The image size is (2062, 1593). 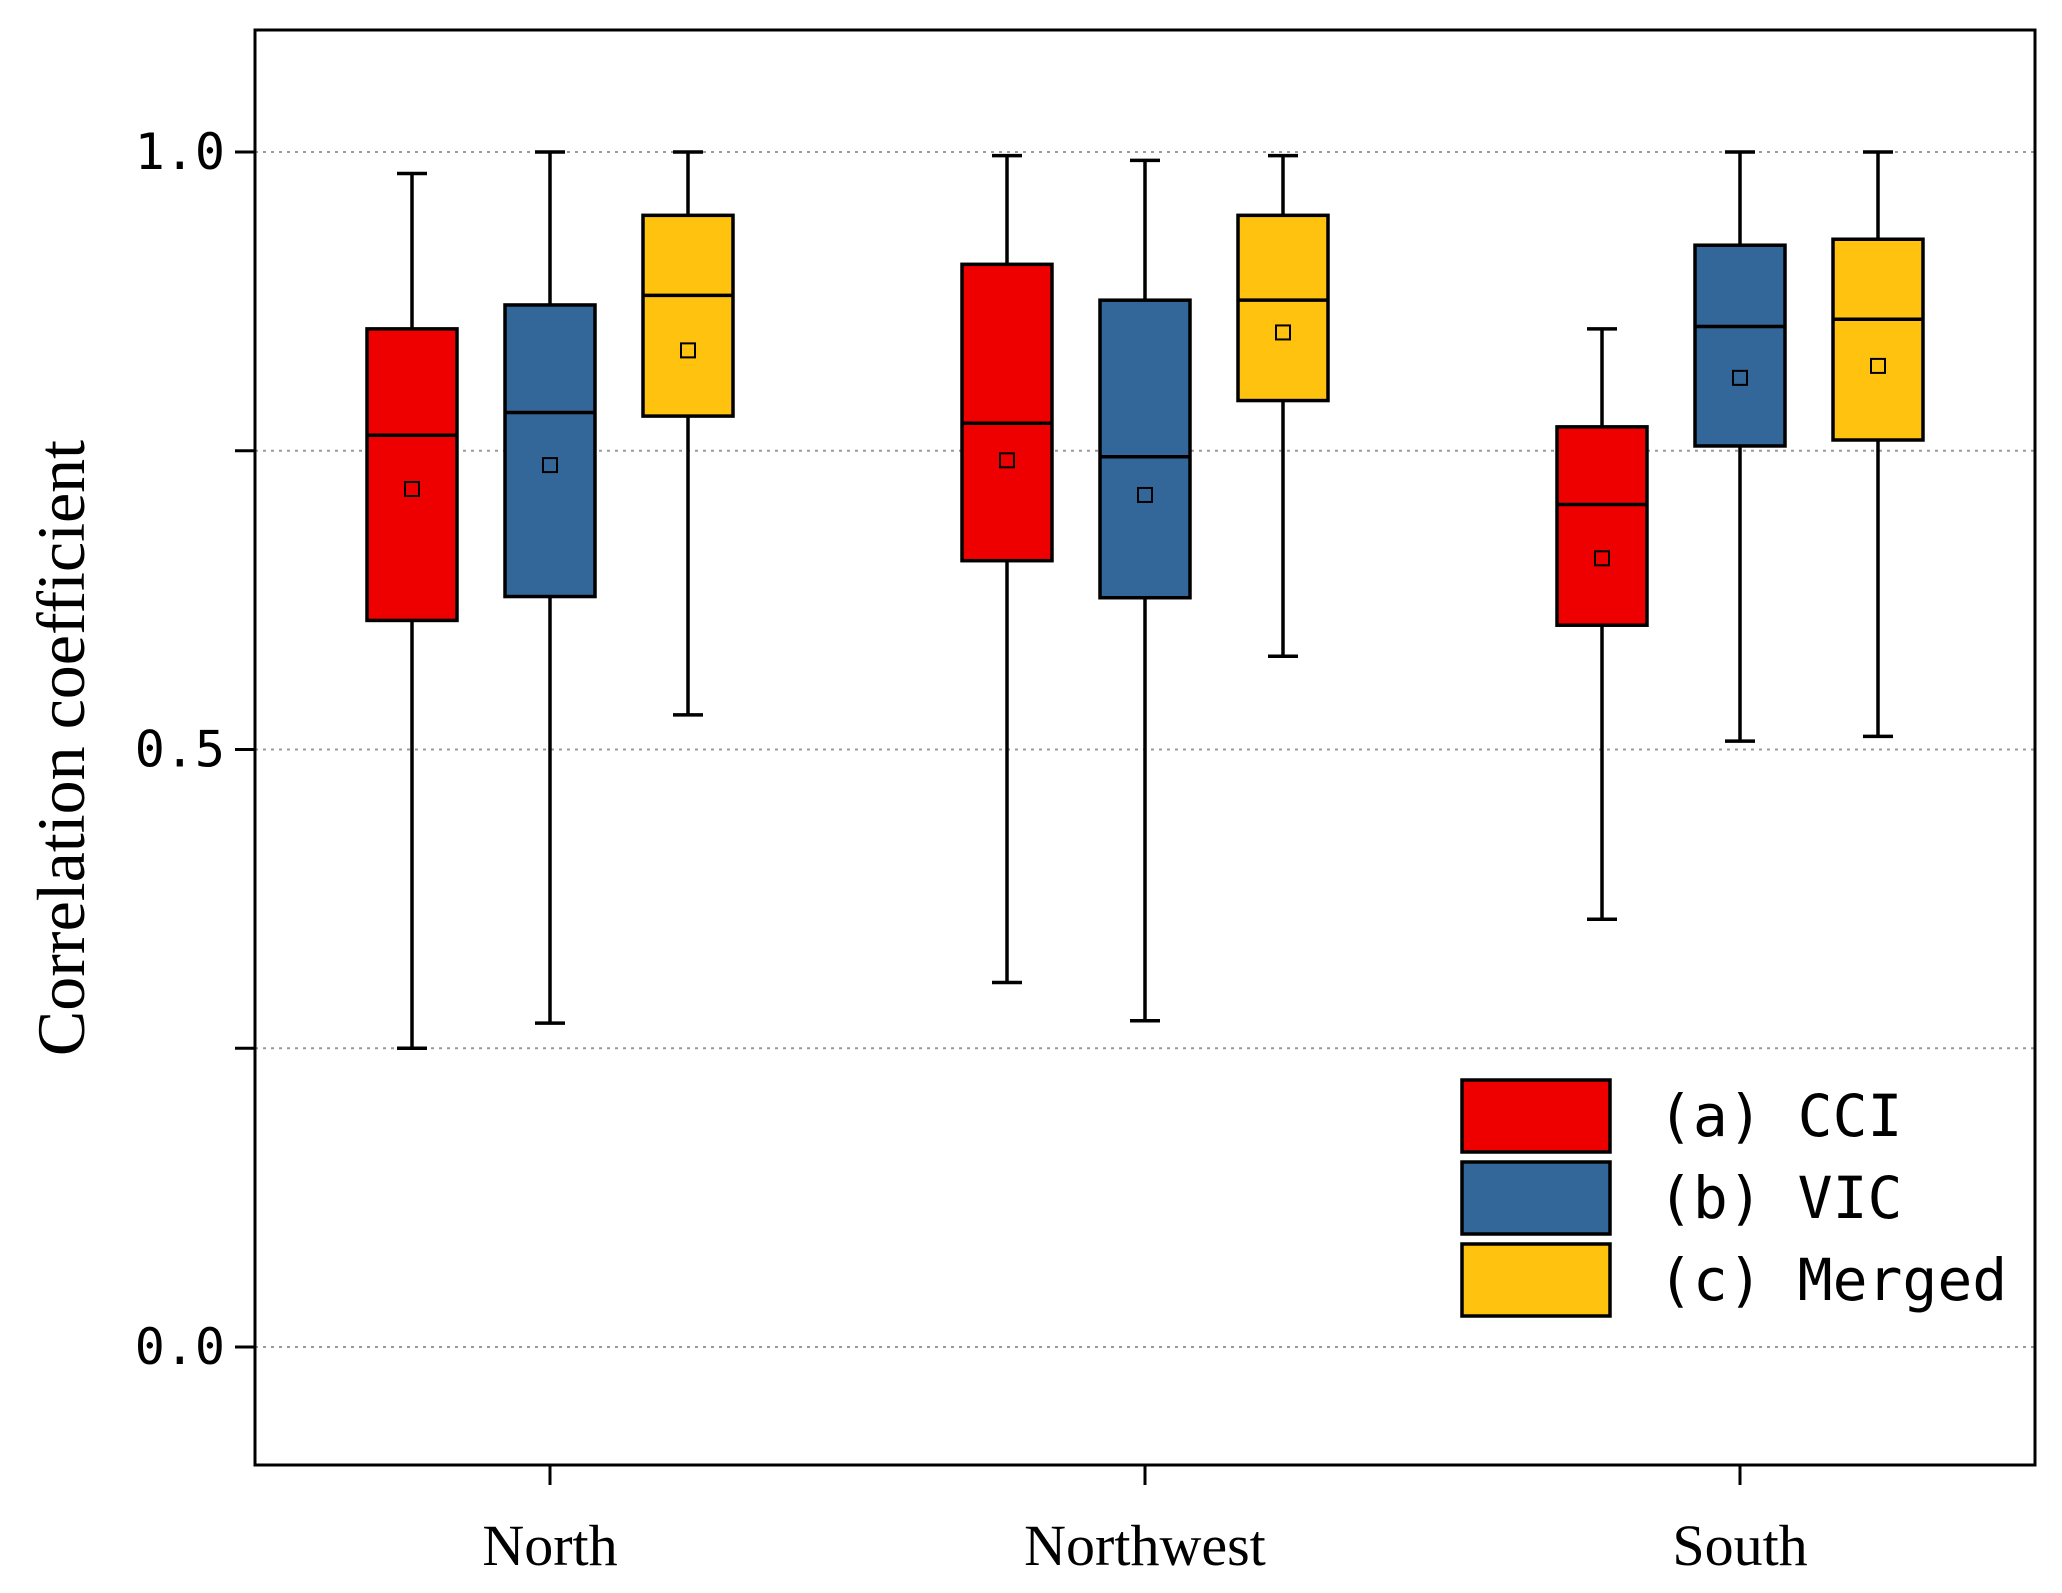 I want to click on box-bvic-northwest, so click(x=1145, y=590).